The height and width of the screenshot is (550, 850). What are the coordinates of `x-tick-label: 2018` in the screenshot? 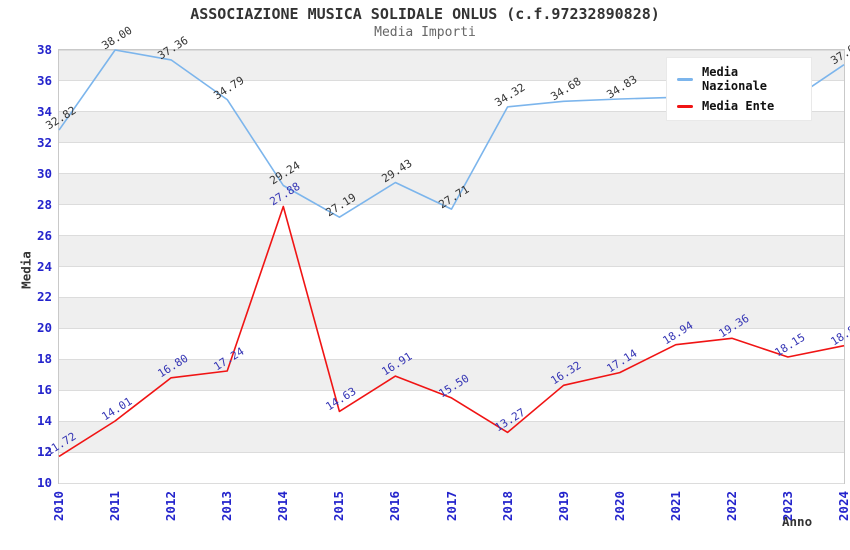 It's located at (507, 506).